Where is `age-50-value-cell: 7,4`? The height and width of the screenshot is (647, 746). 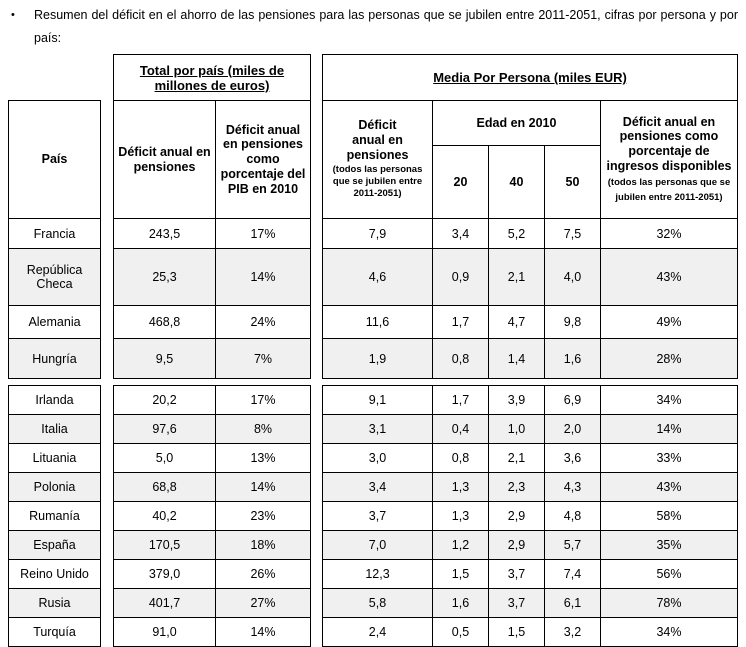 age-50-value-cell: 7,4 is located at coordinates (572, 574).